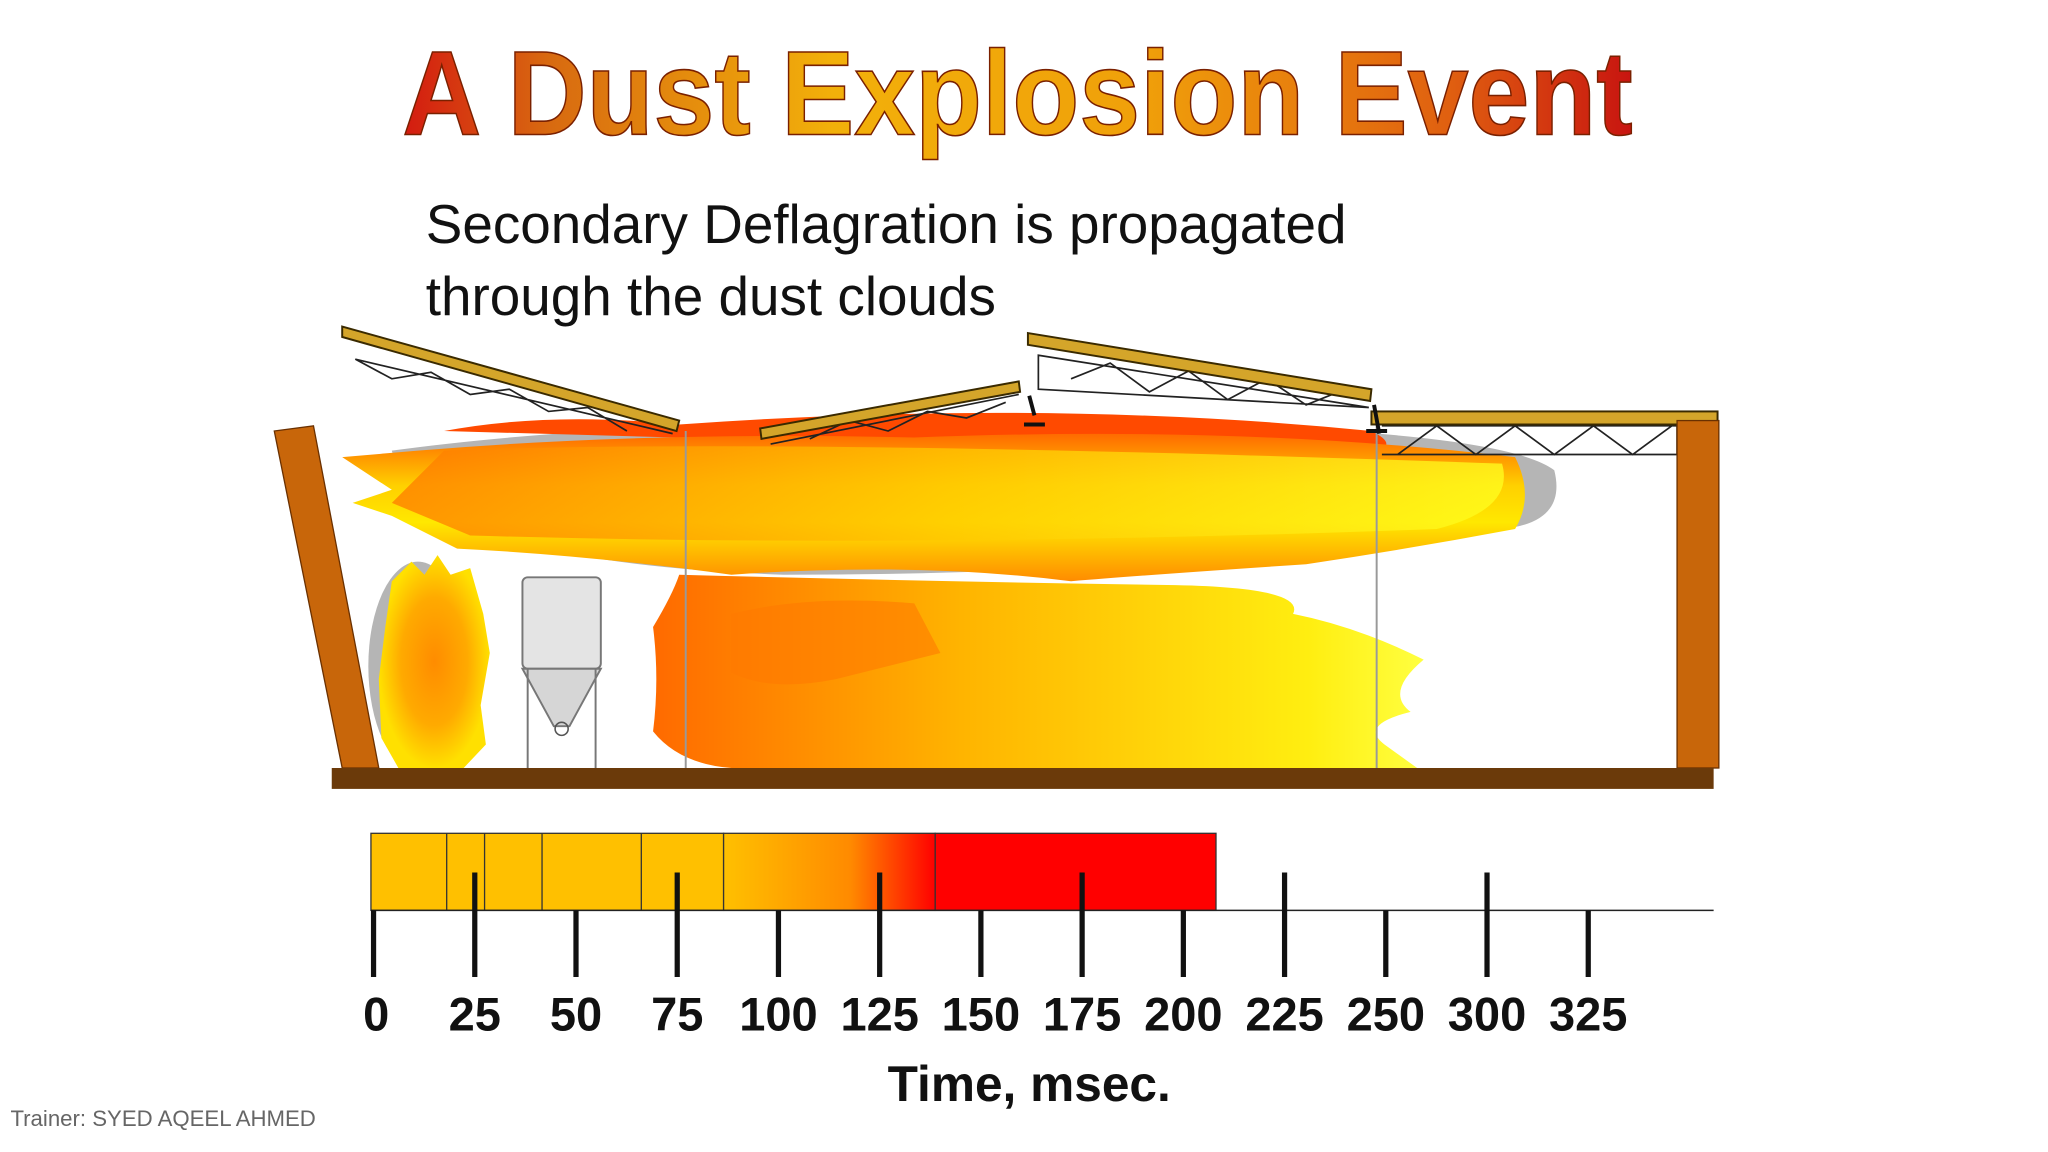 The image size is (2048, 1152). Describe the element at coordinates (1042, 872) in the screenshot. I see `timeline-bar` at that location.